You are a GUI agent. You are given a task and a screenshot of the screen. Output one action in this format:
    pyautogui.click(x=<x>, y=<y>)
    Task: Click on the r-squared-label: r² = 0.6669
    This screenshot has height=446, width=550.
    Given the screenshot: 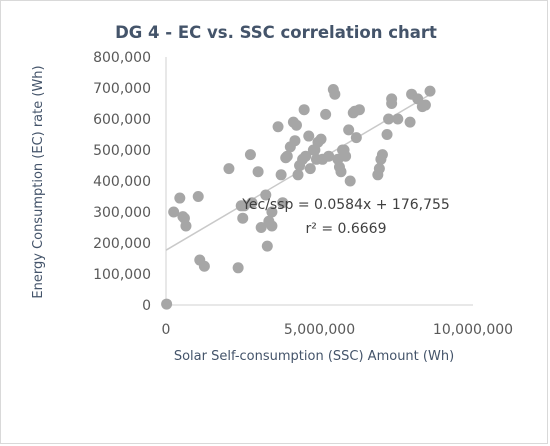 What is the action you would take?
    pyautogui.click(x=346, y=229)
    